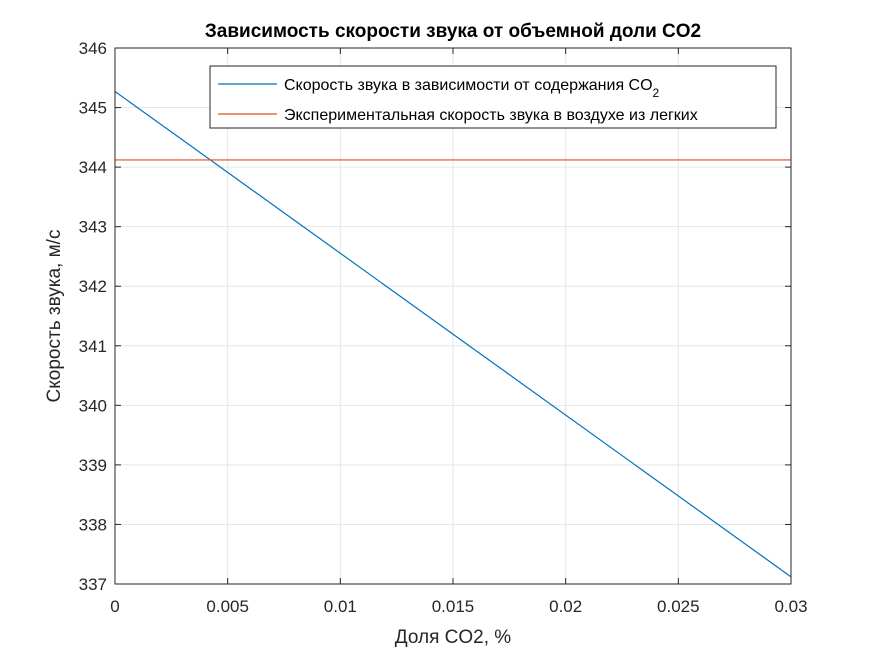 The height and width of the screenshot is (656, 875). I want to click on y-tick-label: 342, so click(93, 286).